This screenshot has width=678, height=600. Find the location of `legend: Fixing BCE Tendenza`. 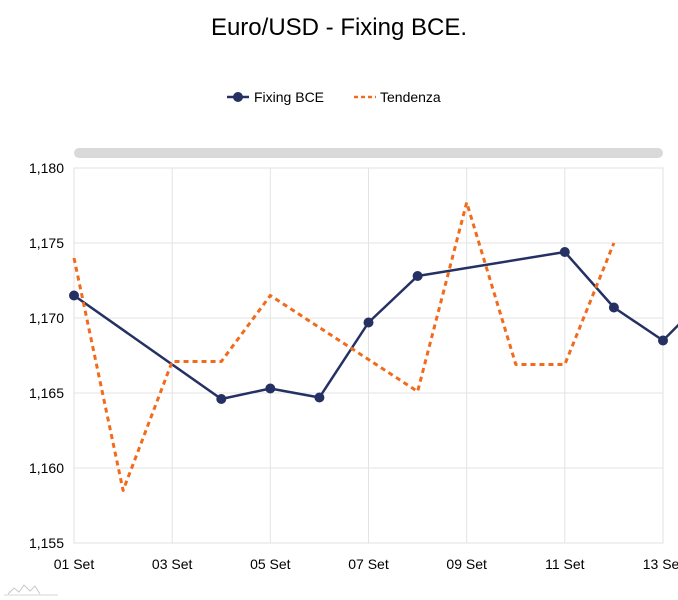

legend: Fixing BCE Tendenza is located at coordinates (334, 97).